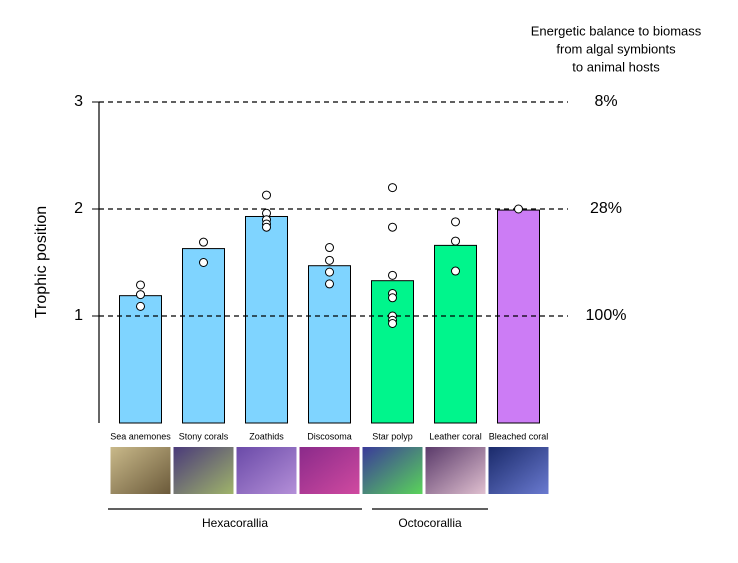 This screenshot has height=563, width=738. I want to click on y2-tick-label: 8%, so click(605, 101).